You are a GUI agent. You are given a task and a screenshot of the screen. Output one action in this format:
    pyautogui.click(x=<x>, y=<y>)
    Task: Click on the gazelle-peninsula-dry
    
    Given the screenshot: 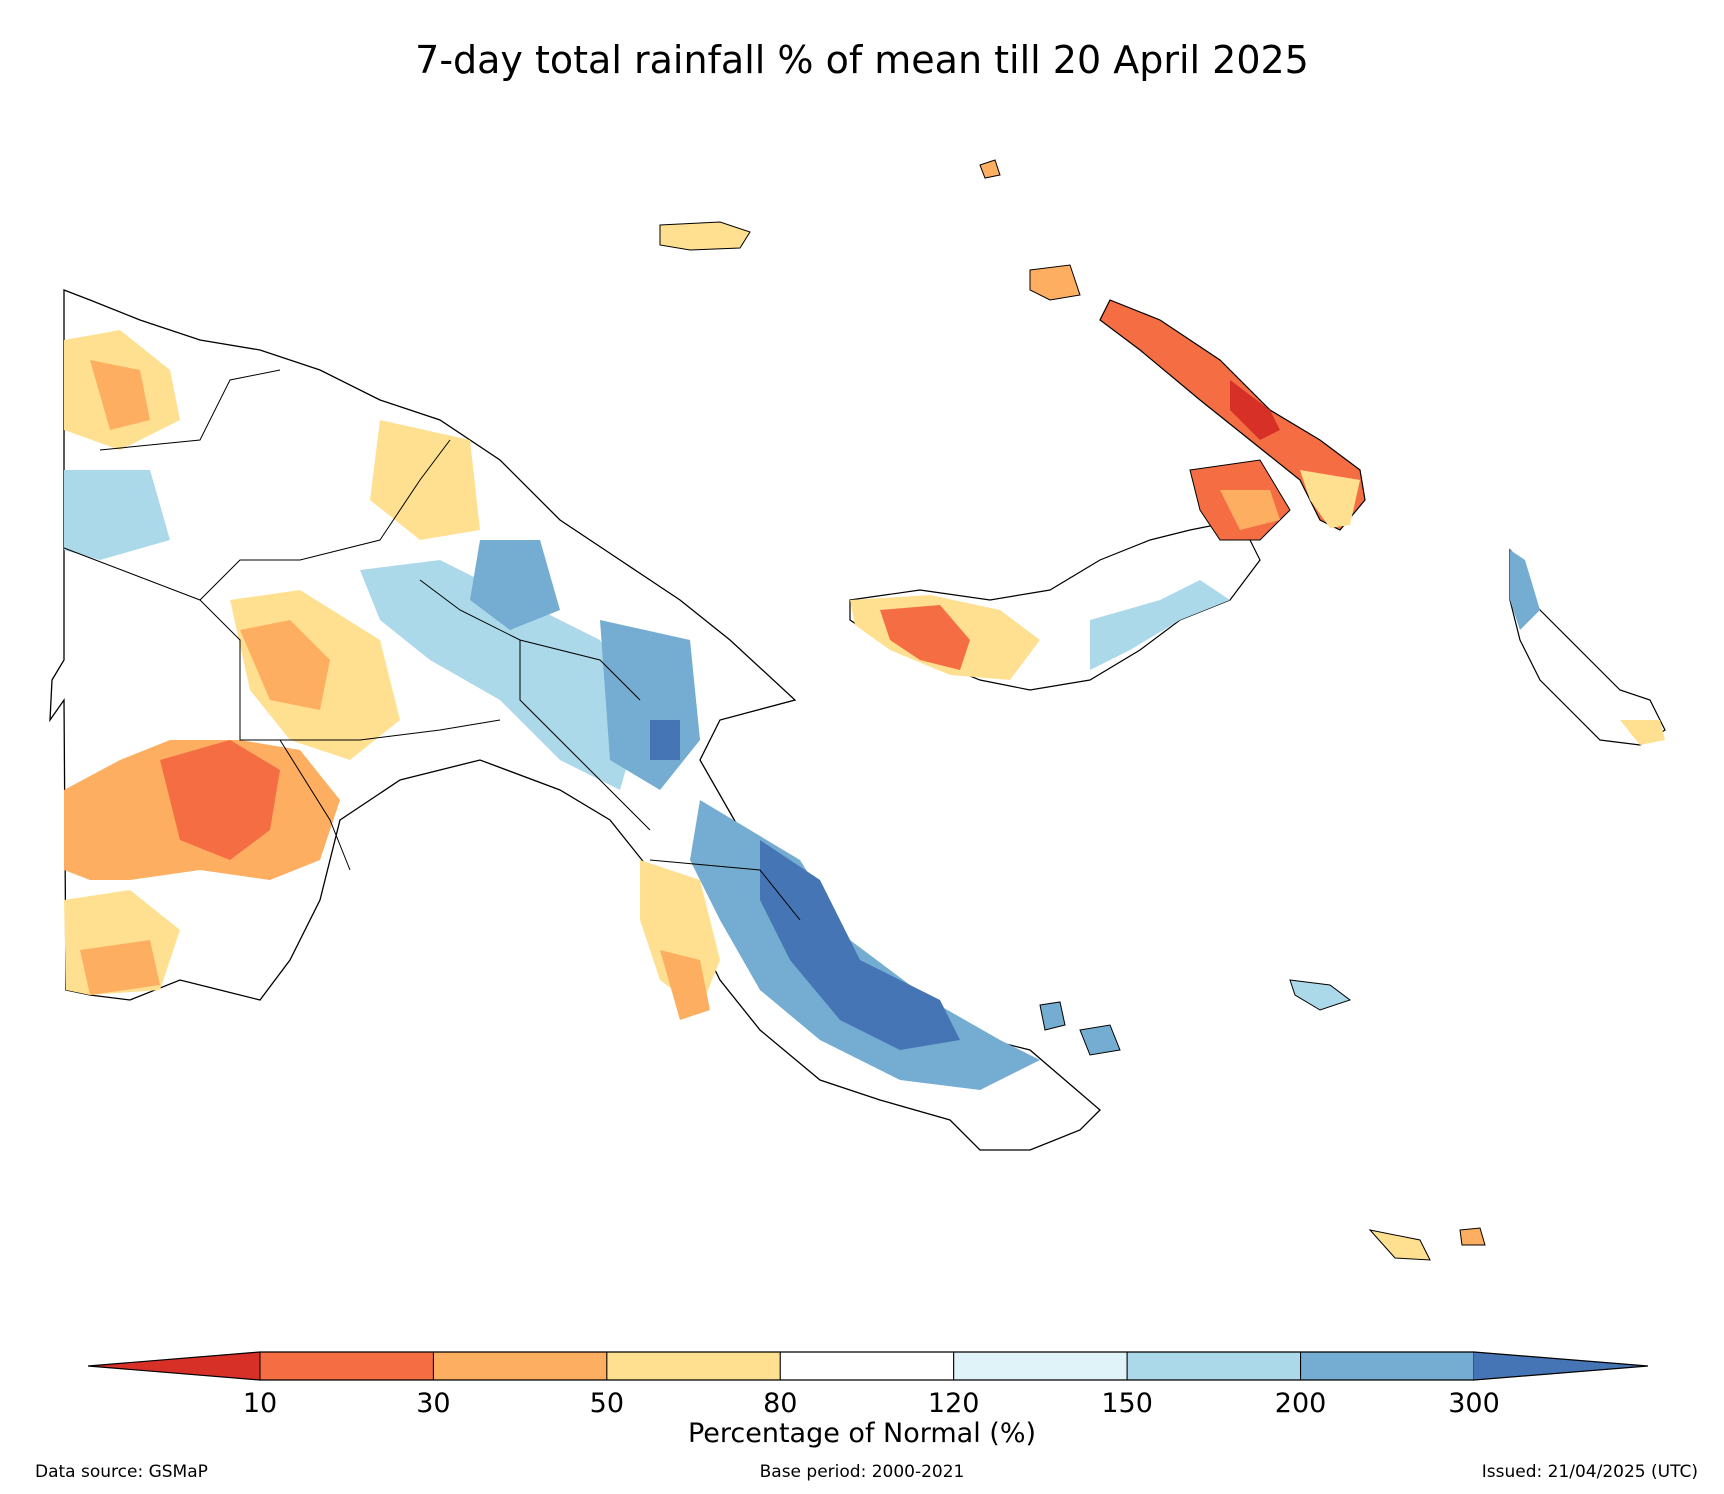 What is the action you would take?
    pyautogui.click(x=1250, y=510)
    